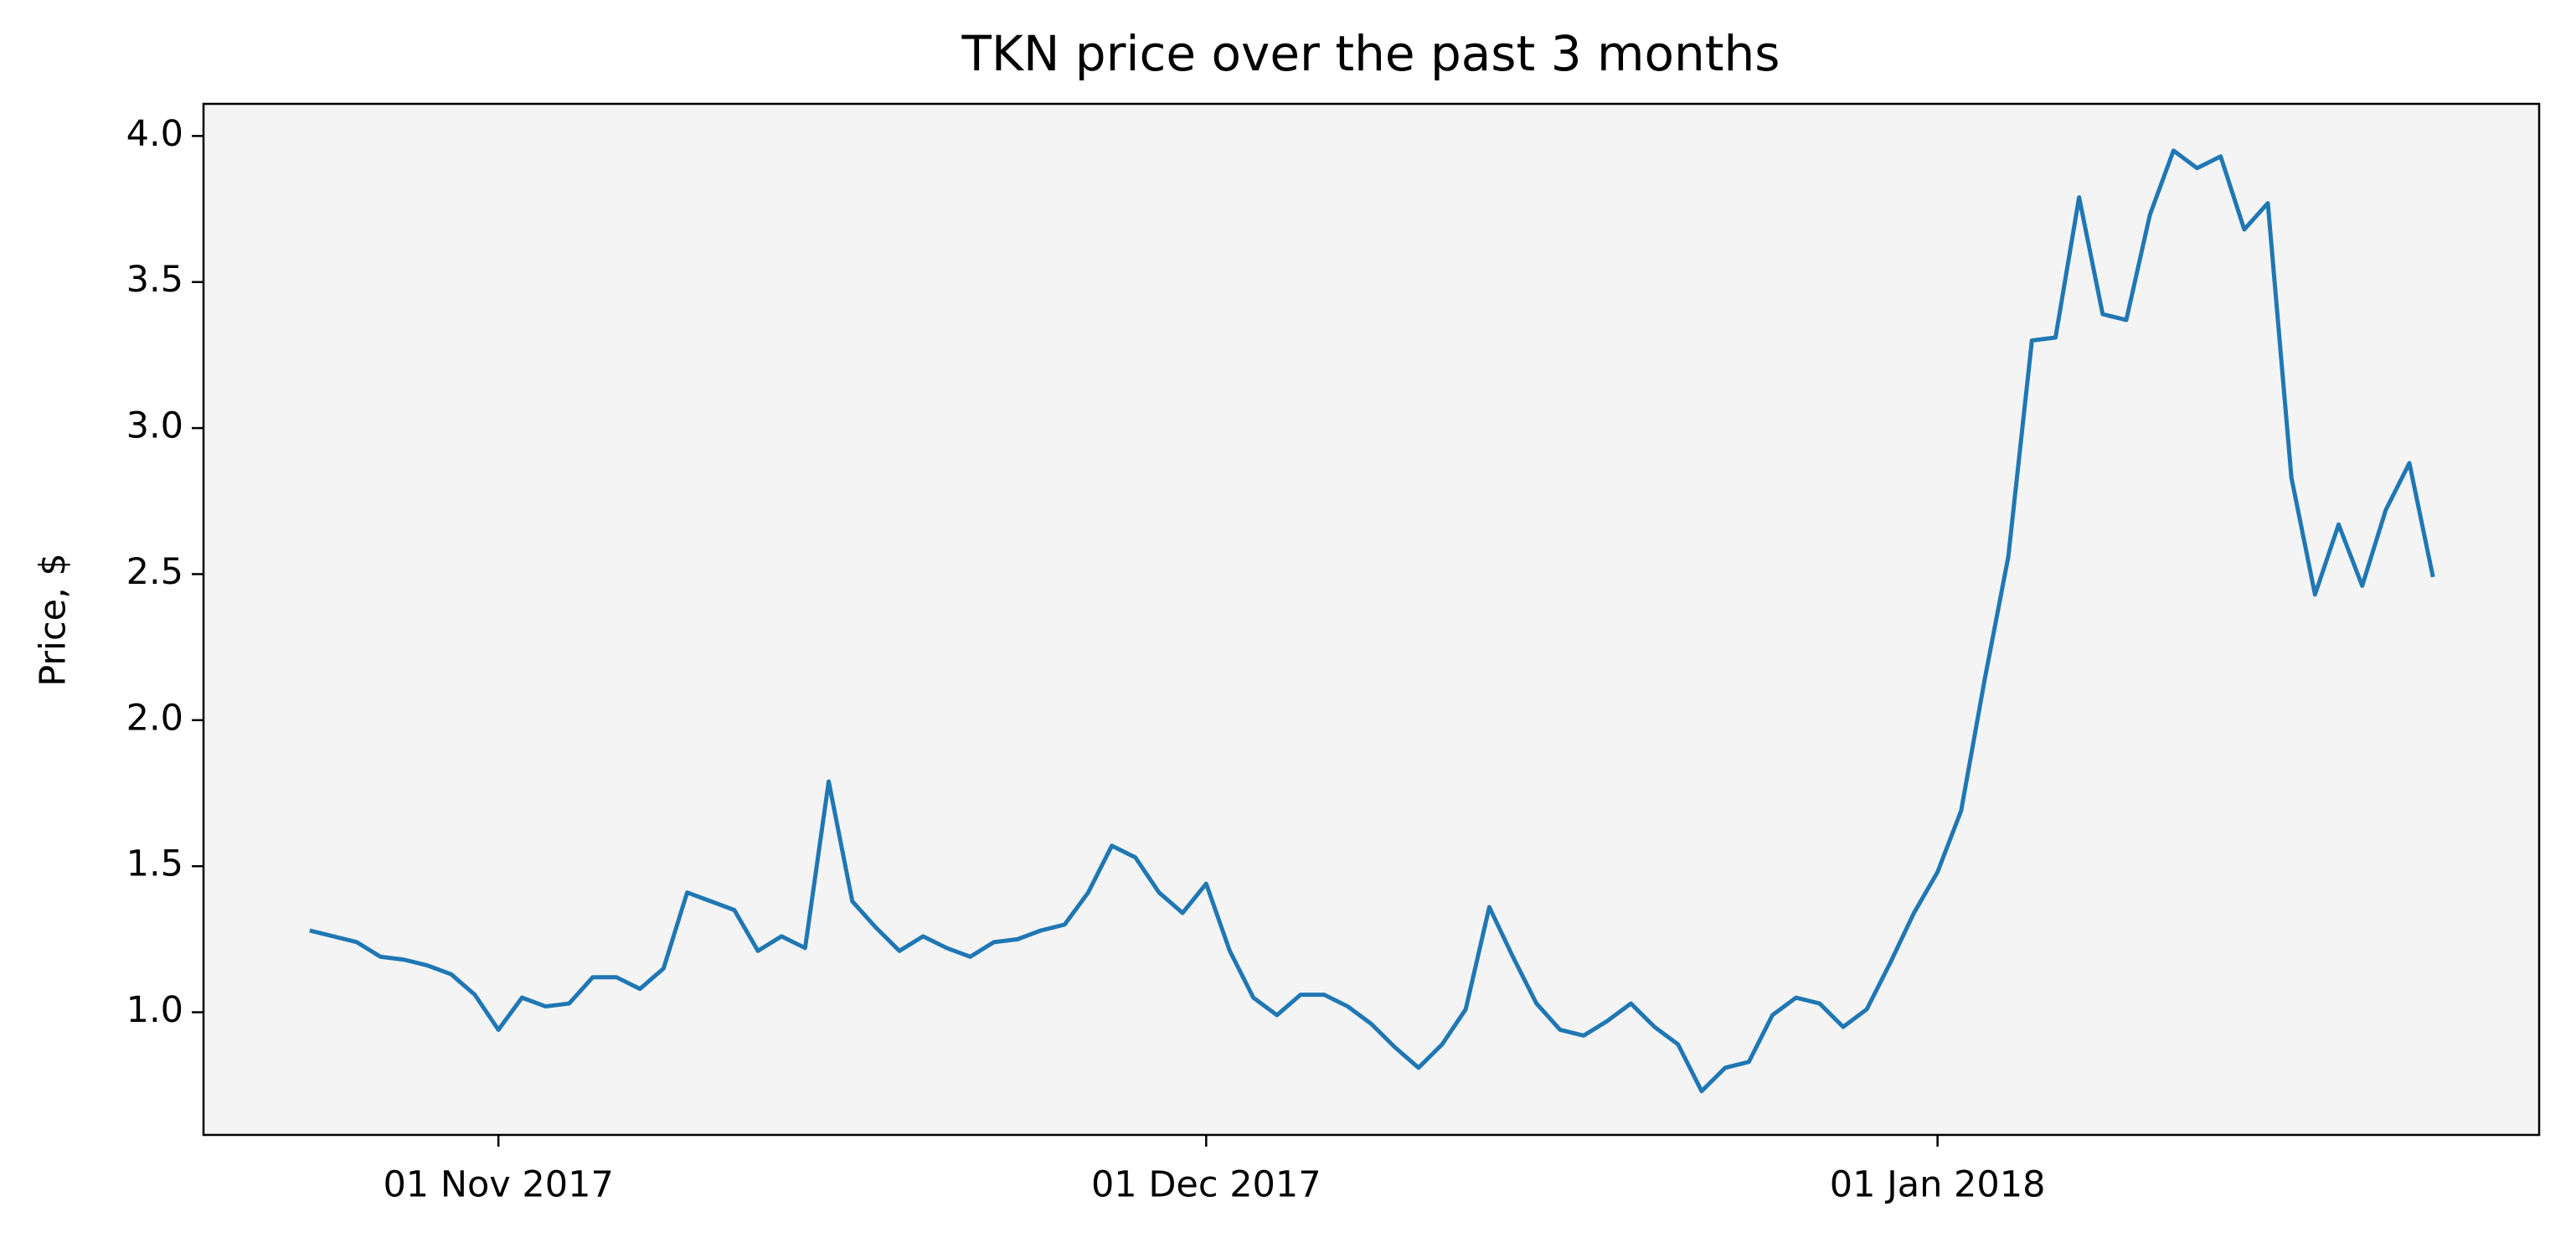  I want to click on y-tick-label: 2.0, so click(154, 718).